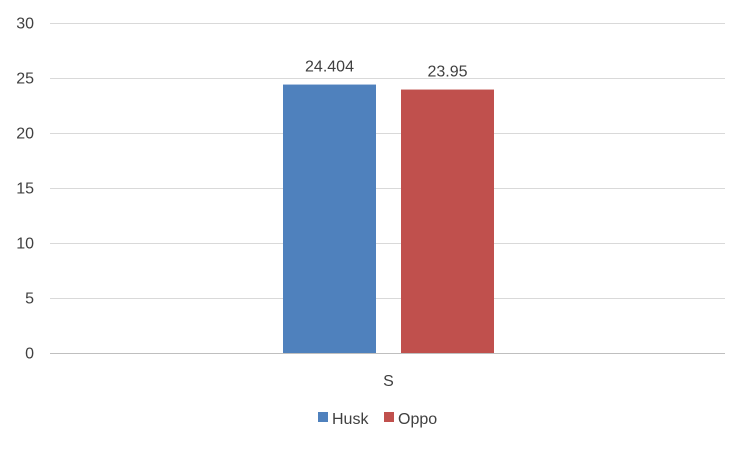 This screenshot has width=750, height=454. I want to click on data-label-husk: 24.404, so click(329, 67).